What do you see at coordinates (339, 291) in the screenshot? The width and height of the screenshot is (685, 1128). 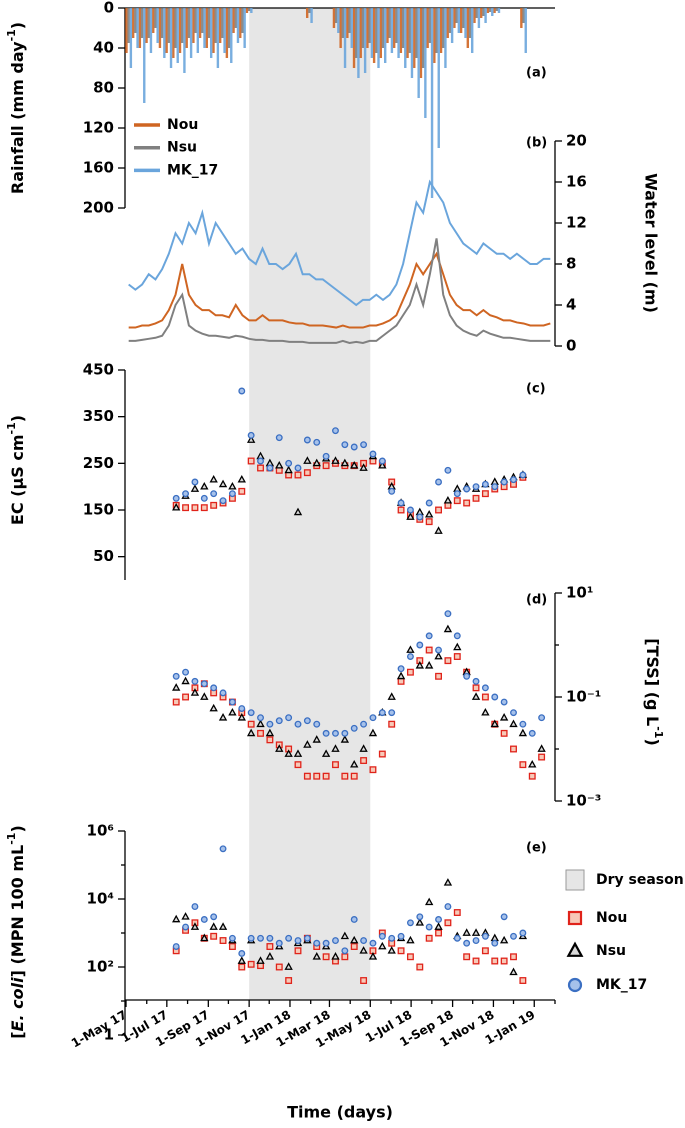 I see `water-level-line` at bounding box center [339, 291].